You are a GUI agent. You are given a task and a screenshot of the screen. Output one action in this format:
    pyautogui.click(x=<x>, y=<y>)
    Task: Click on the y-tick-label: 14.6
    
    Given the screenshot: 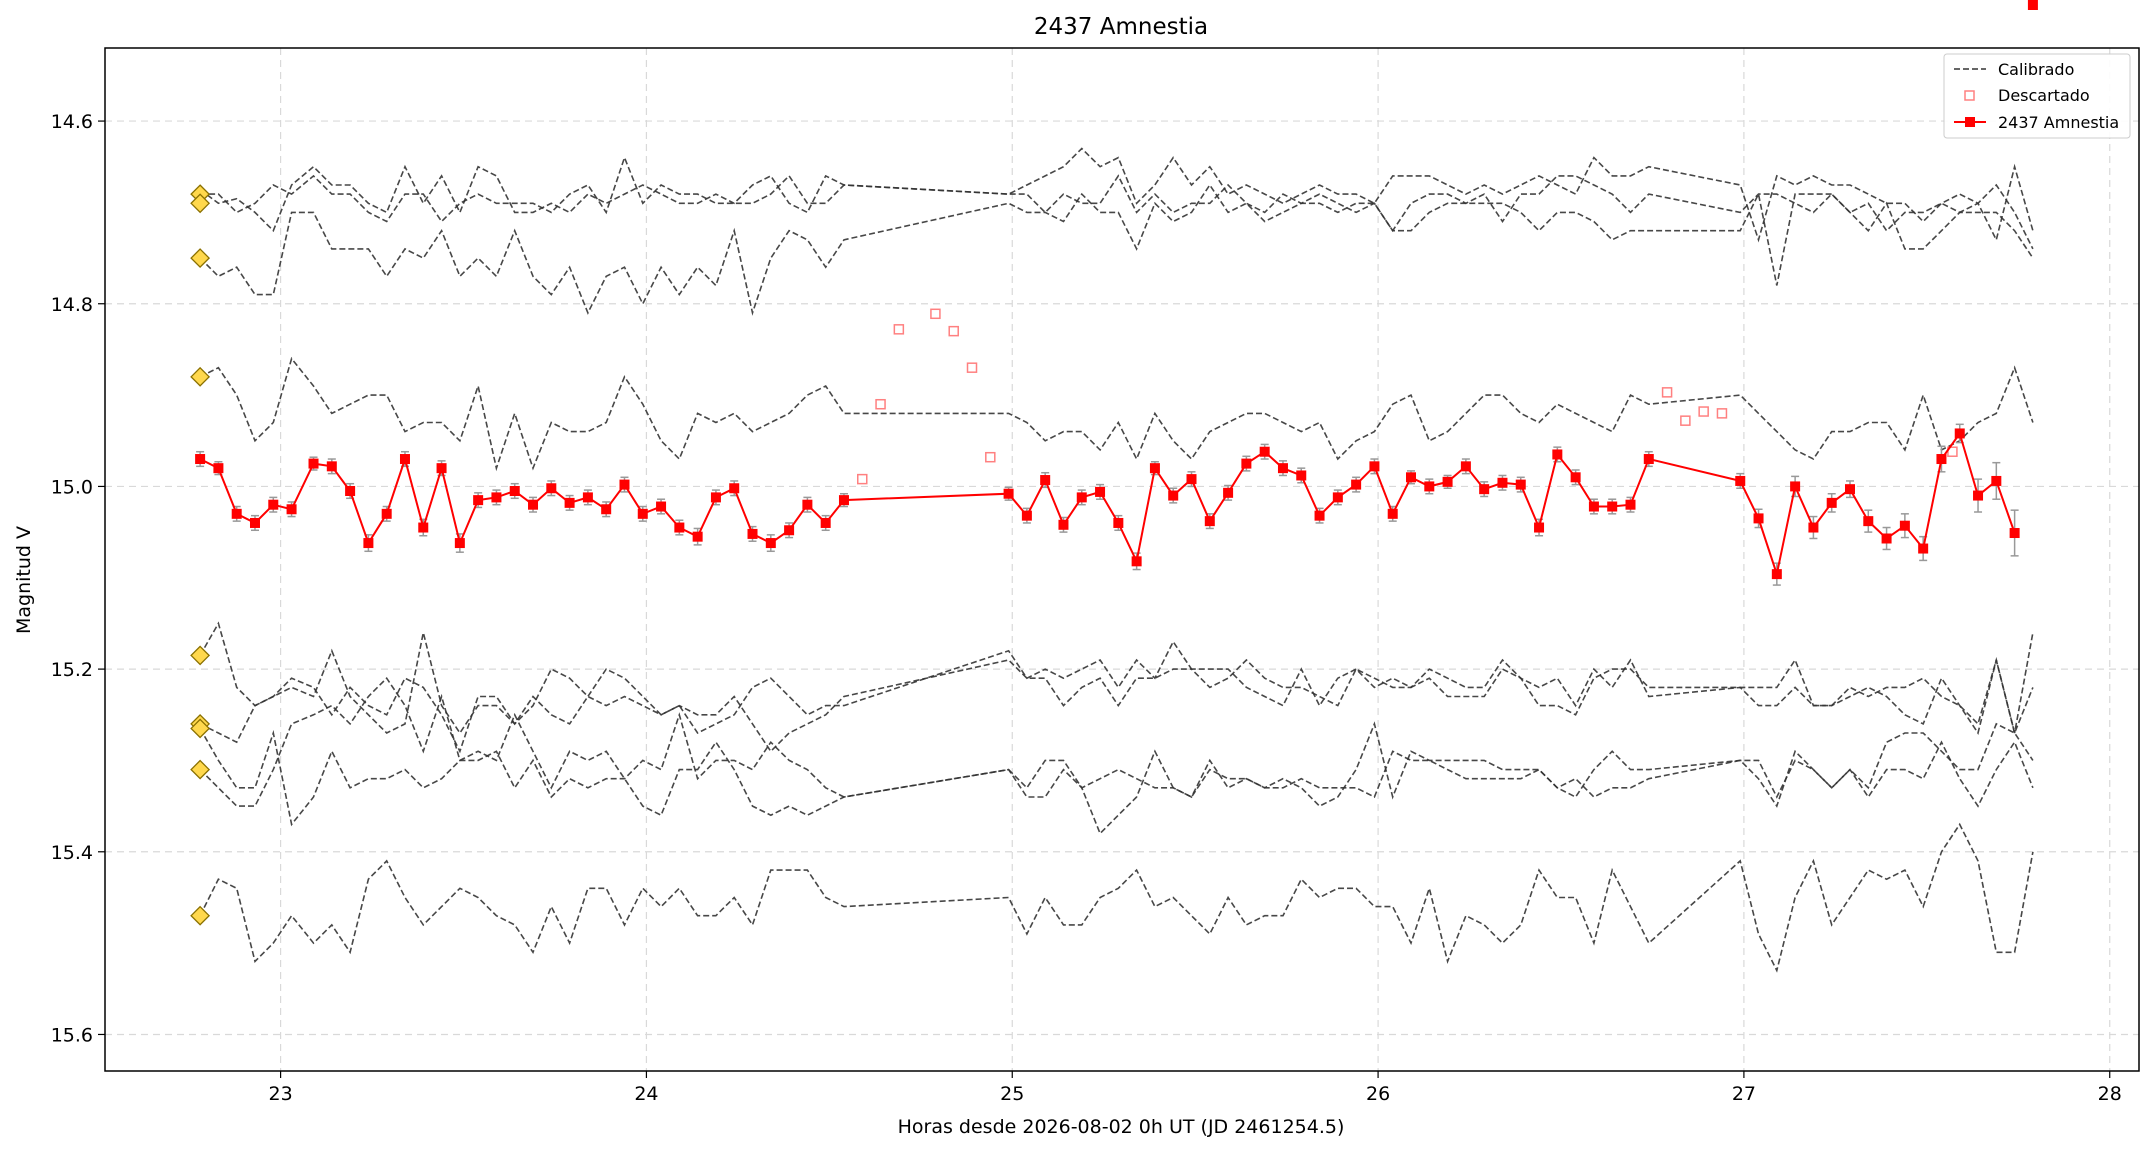 What is the action you would take?
    pyautogui.click(x=72, y=122)
    